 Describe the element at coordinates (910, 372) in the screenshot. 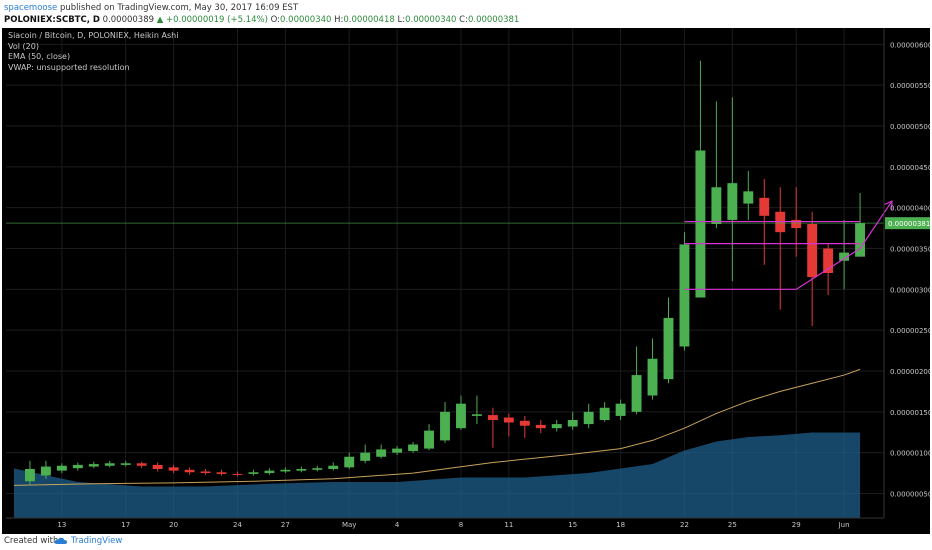

I see `y-tick-label: 0.00000200` at that location.